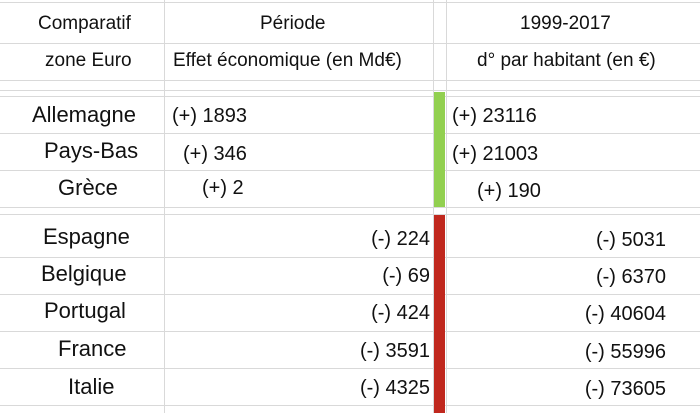  What do you see at coordinates (84, 114) in the screenshot?
I see `country-allemagne: Allemagne` at bounding box center [84, 114].